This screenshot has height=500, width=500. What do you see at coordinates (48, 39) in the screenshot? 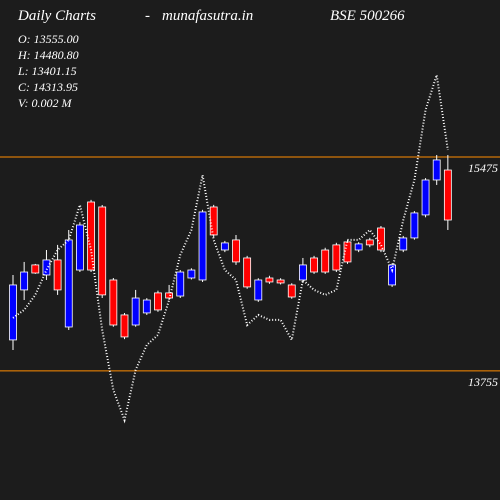
I see `ohlc-info: O: 13555.00` at bounding box center [48, 39].